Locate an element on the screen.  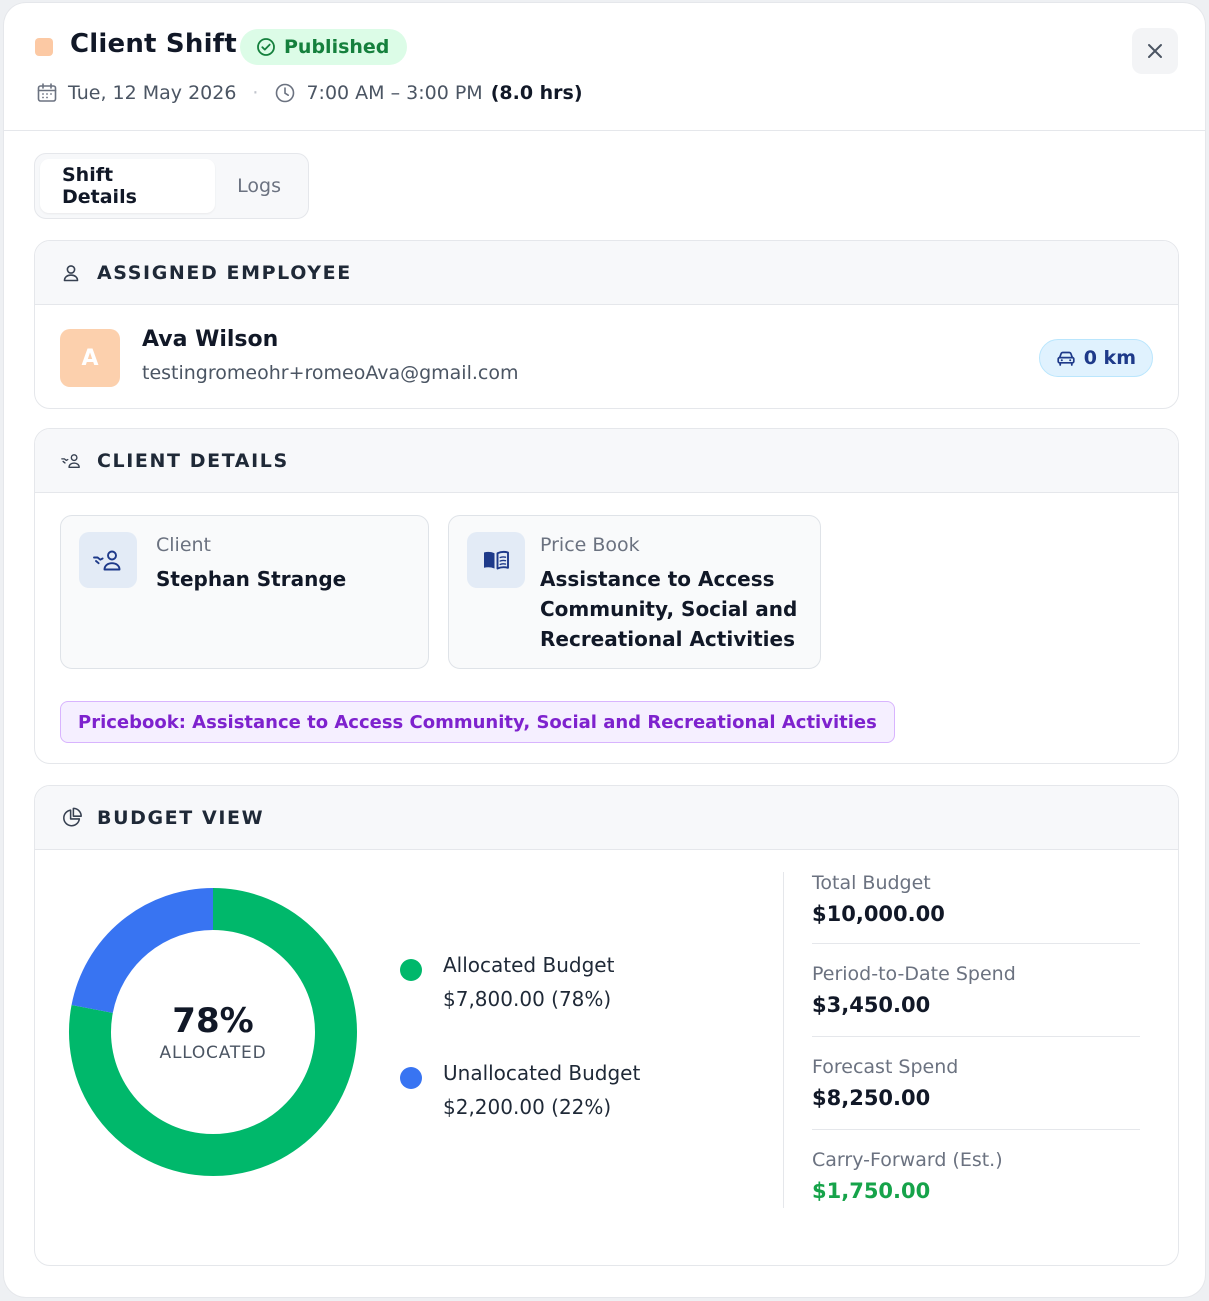
stat-forecast-value: $8,250.00 is located at coordinates (871, 1098).